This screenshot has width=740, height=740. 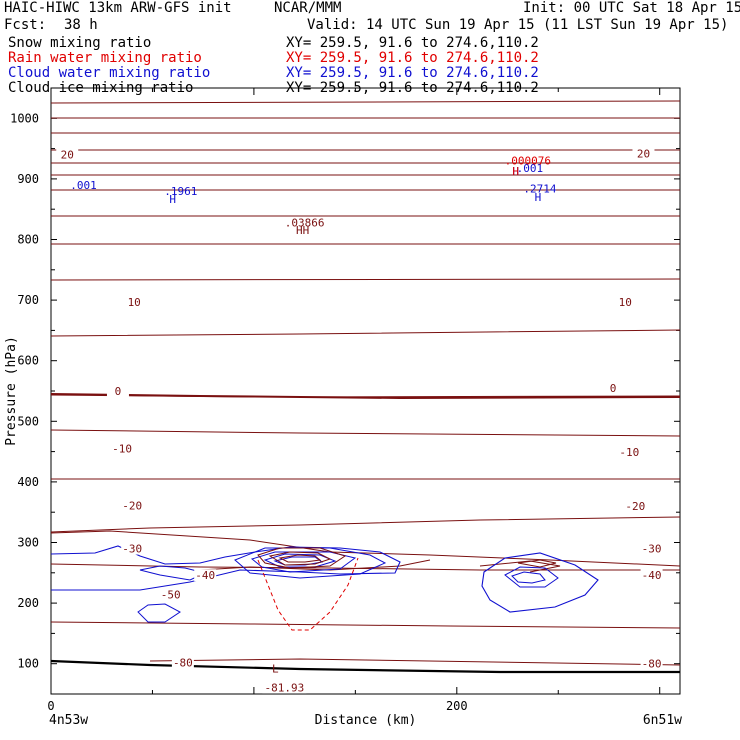 What do you see at coordinates (308, 594) in the screenshot?
I see `rain-water-contour` at bounding box center [308, 594].